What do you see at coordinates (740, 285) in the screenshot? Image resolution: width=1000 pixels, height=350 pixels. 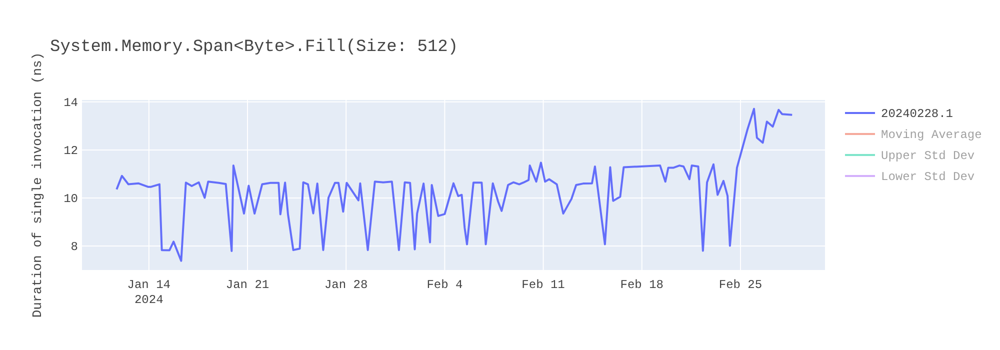 I see `x-tick-label: Feb 25` at bounding box center [740, 285].